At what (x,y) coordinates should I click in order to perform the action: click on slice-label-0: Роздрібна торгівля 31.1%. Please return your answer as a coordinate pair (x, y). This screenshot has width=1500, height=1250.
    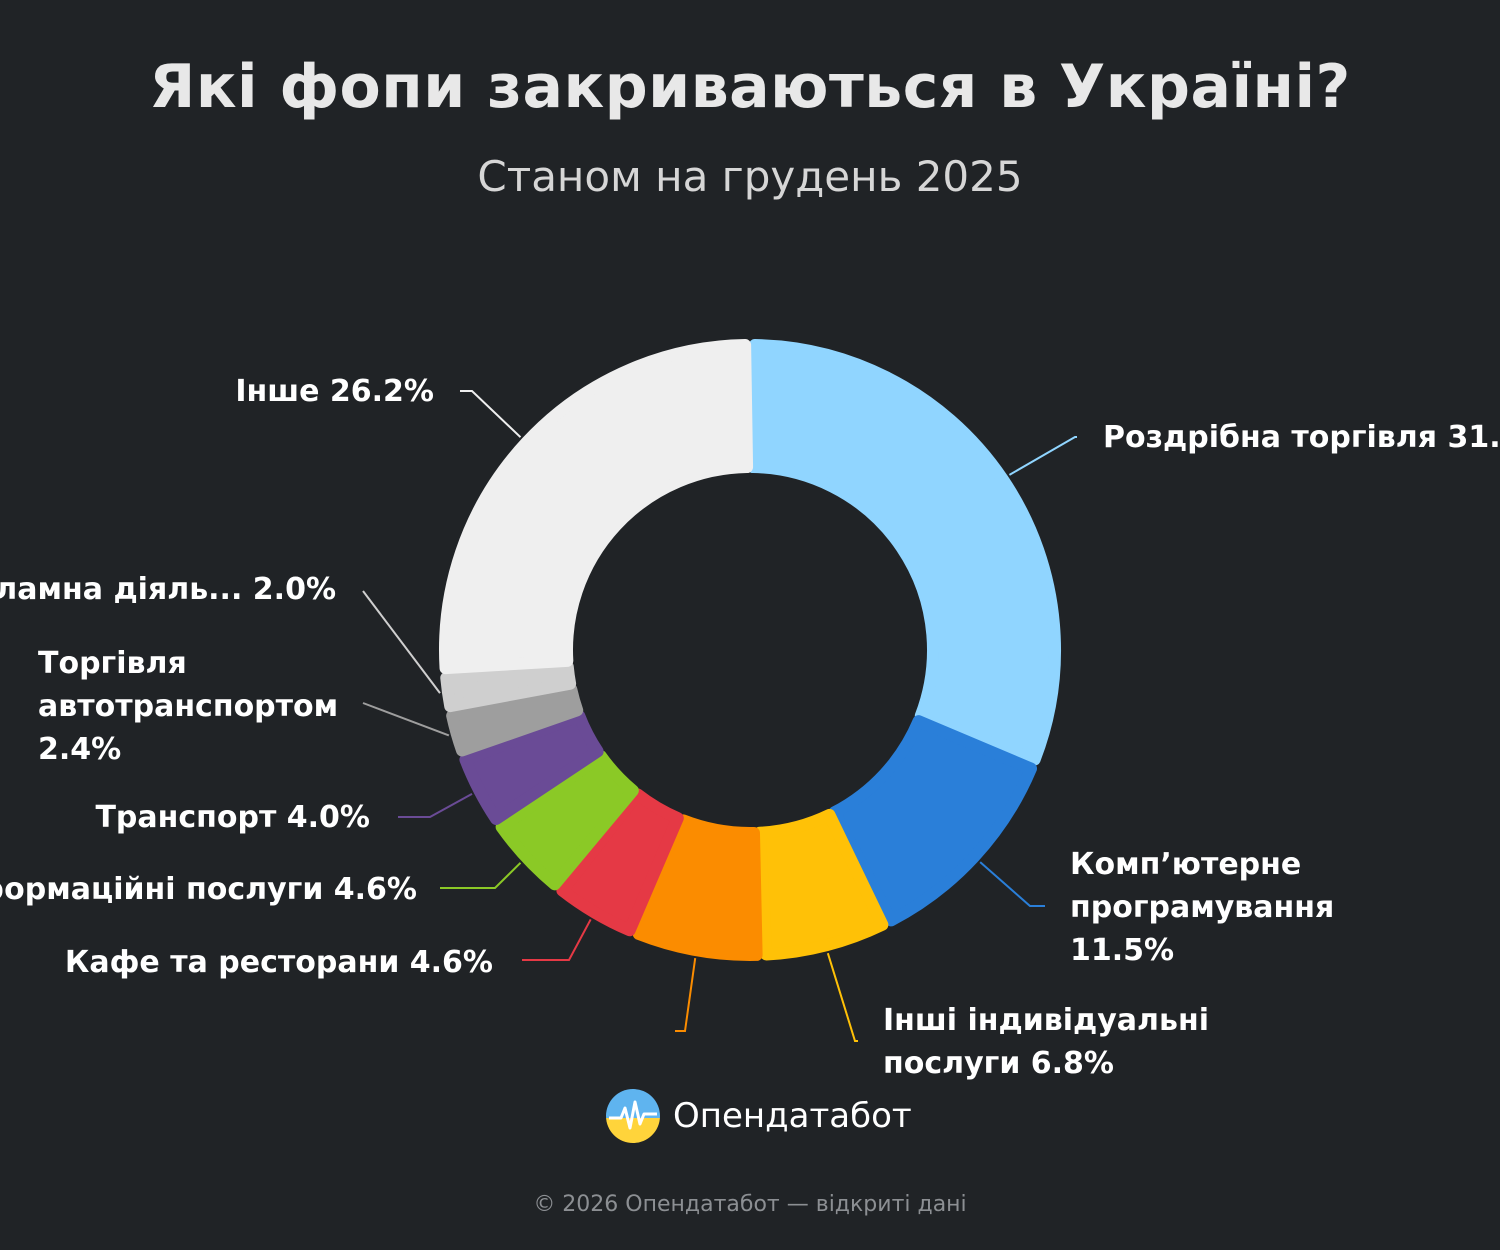
    Looking at the image, I should click on (1301, 437).